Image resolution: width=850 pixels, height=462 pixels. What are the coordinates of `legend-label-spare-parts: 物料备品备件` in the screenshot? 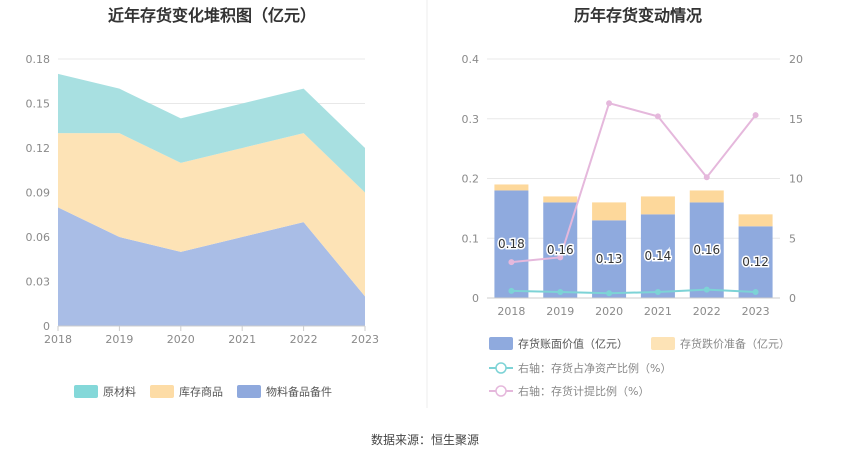 It's located at (299, 392).